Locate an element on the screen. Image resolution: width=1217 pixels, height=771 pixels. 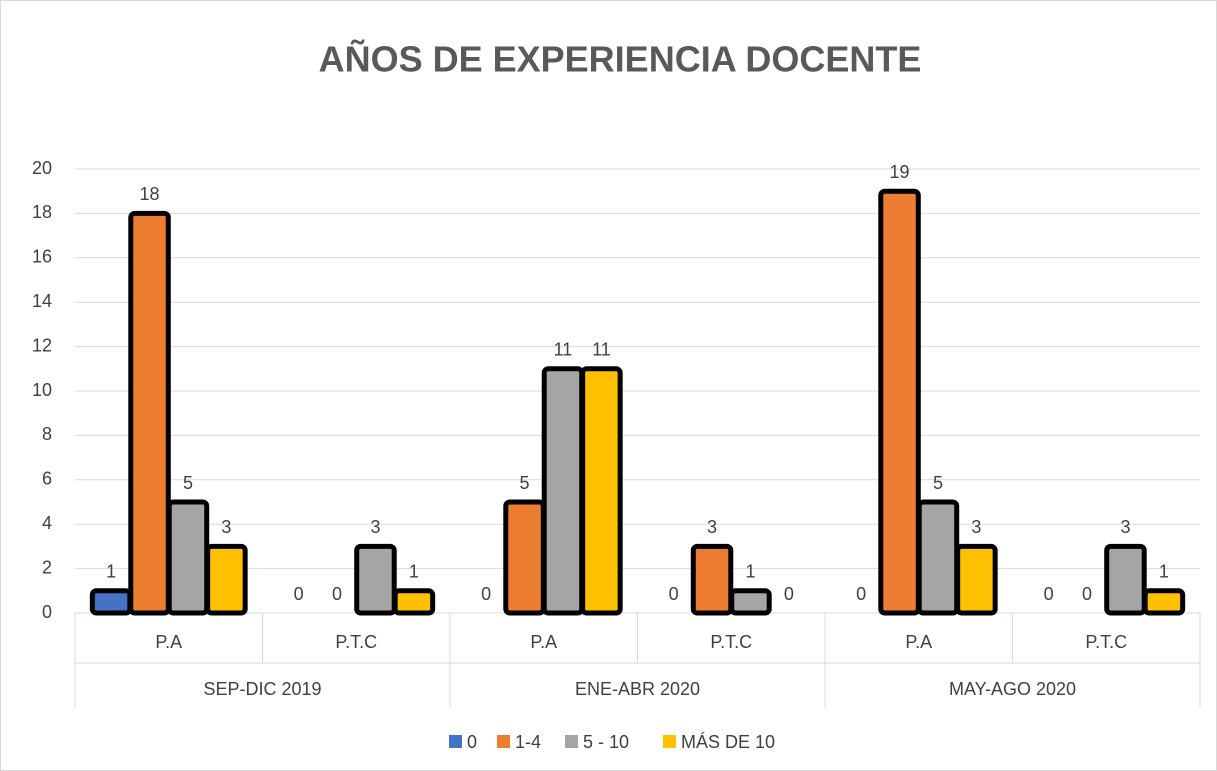
y-tick-label: 12 is located at coordinates (42, 345).